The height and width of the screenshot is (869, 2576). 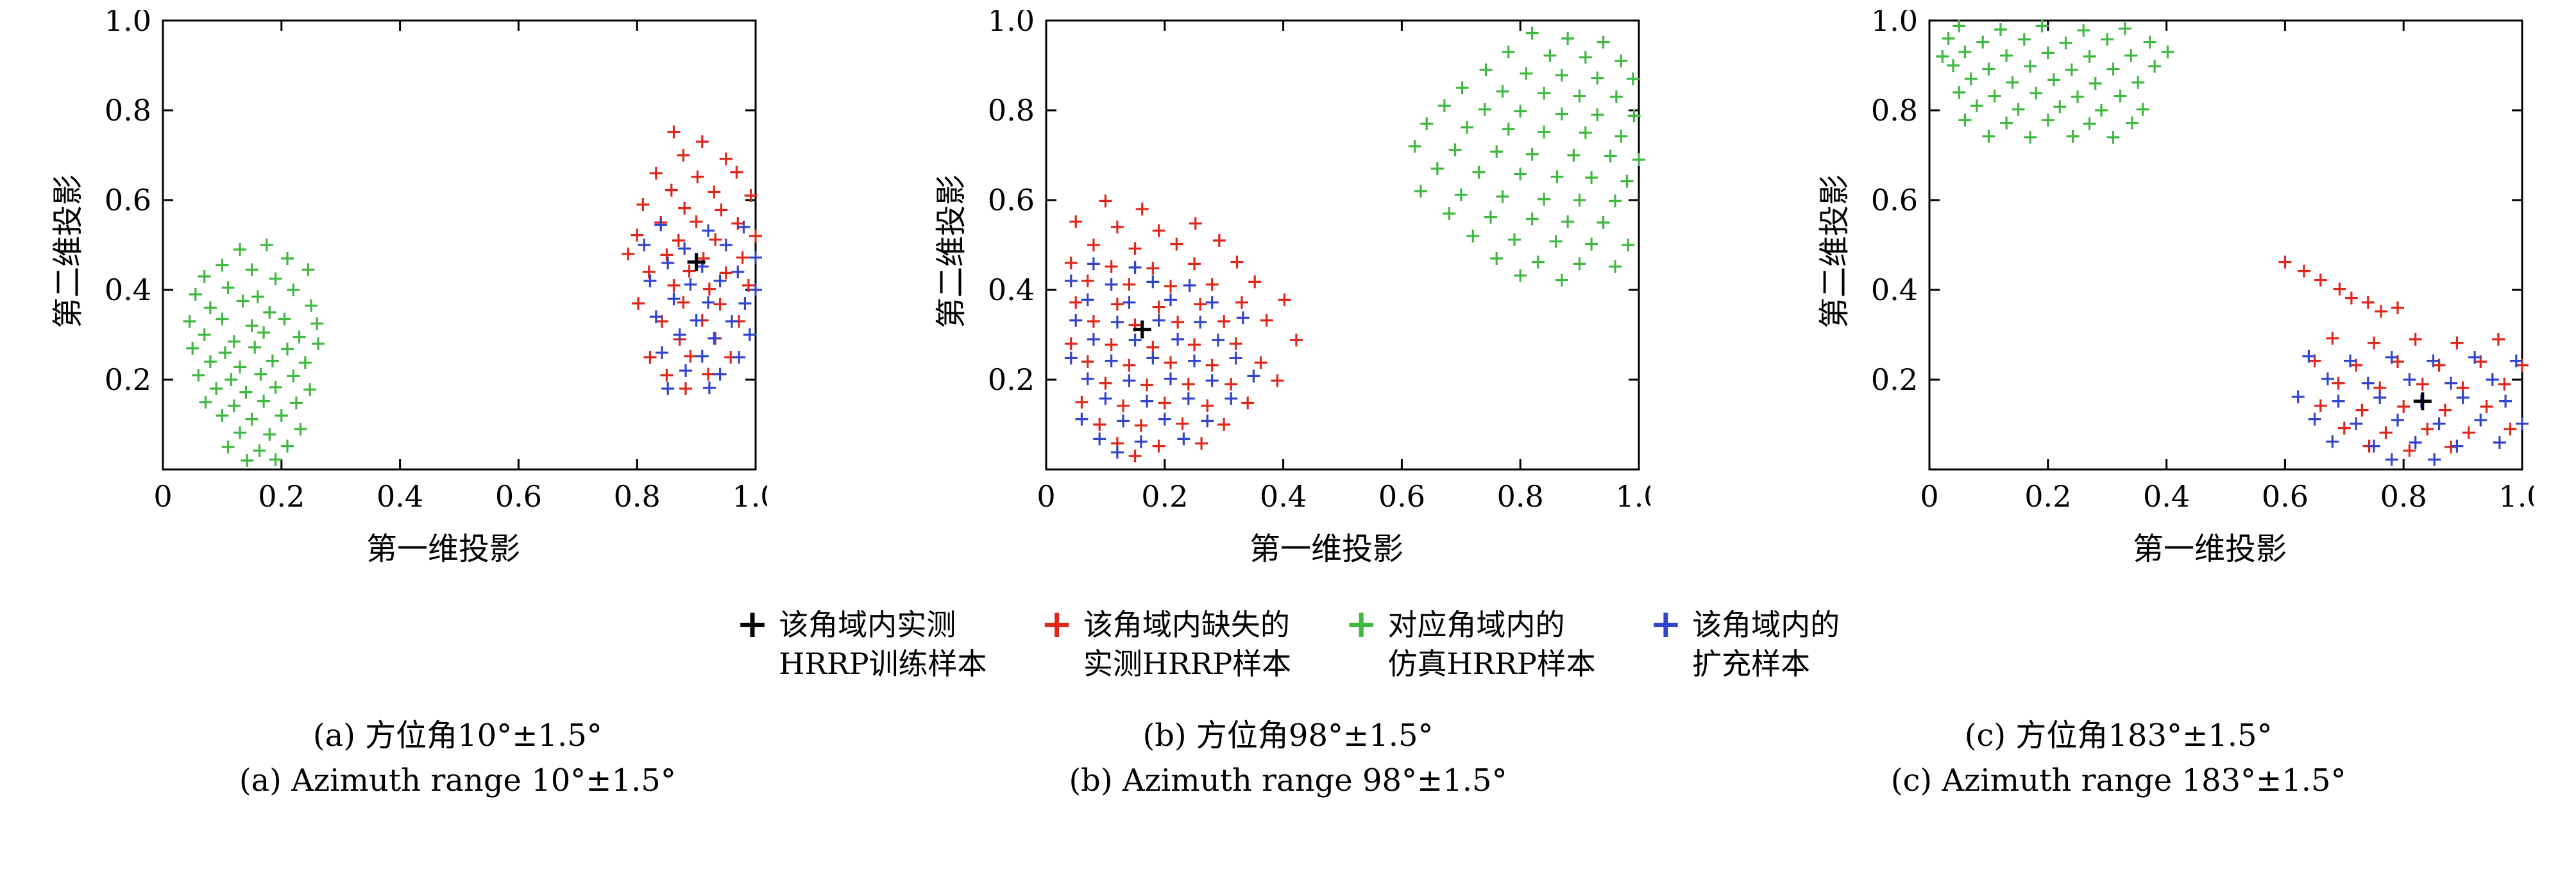 I want to click on y-axis-label-b: 第二维投影, so click(x=951, y=251).